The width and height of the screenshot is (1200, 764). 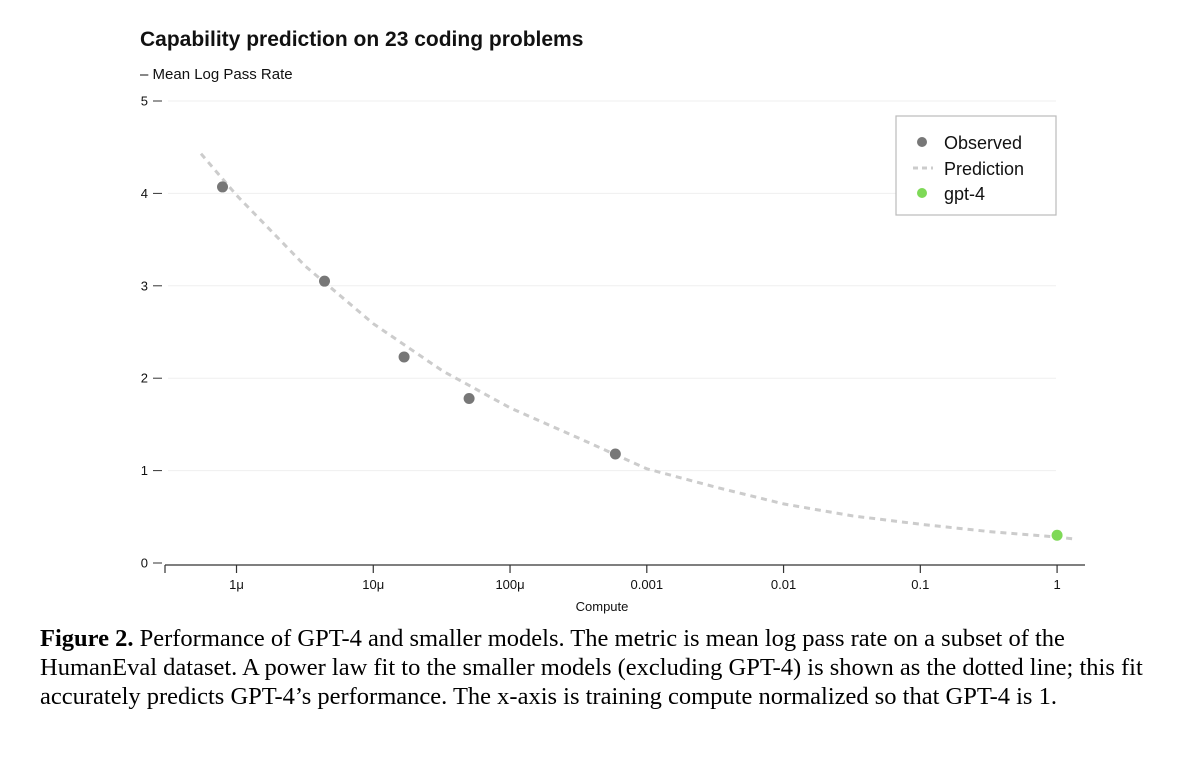 What do you see at coordinates (922, 193) in the screenshot?
I see `legend-gpt4-marker` at bounding box center [922, 193].